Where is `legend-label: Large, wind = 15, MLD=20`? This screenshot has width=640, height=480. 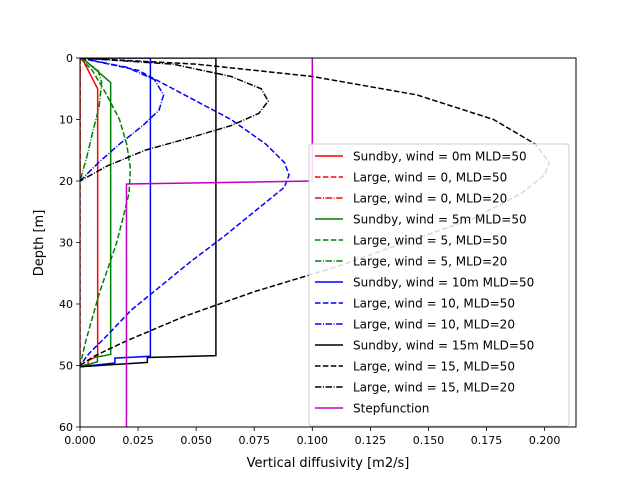
legend-label: Large, wind = 15, MLD=20 is located at coordinates (434, 388).